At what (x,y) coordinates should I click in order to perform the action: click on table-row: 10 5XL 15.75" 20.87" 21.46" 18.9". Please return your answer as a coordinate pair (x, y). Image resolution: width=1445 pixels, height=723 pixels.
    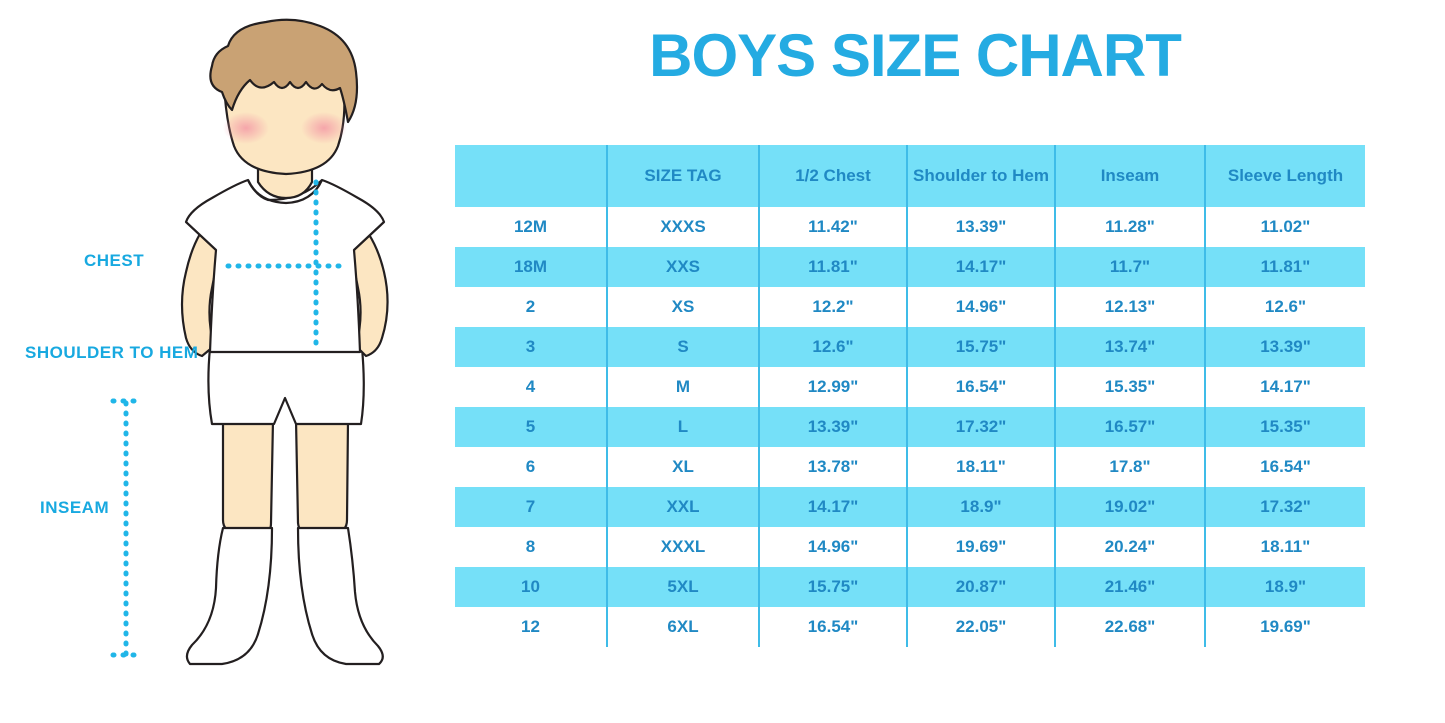
    Looking at the image, I should click on (910, 587).